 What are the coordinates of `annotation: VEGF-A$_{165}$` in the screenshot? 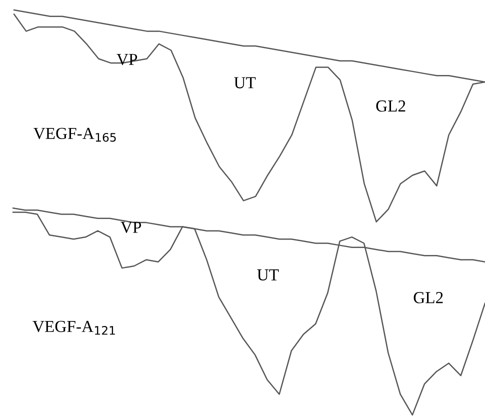 It's located at (74, 135).